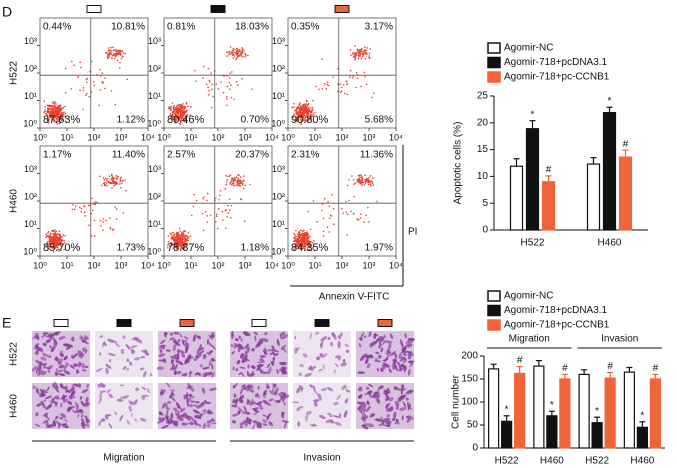 The width and height of the screenshot is (677, 468). What do you see at coordinates (123, 458) in the screenshot?
I see `group-label: Migration` at bounding box center [123, 458].